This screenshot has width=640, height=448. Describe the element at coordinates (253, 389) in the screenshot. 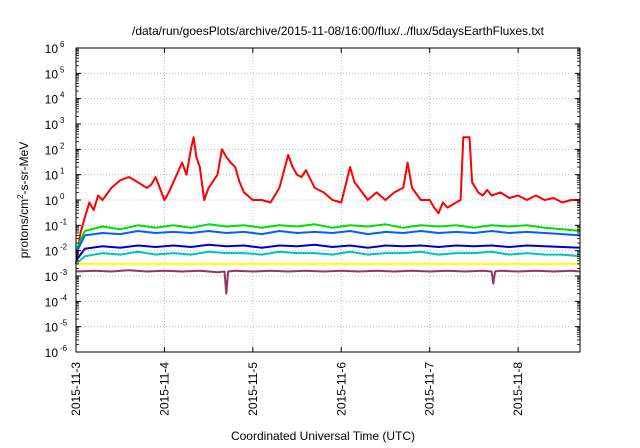

I see `x-tick-label: 2015-11-5` at that location.